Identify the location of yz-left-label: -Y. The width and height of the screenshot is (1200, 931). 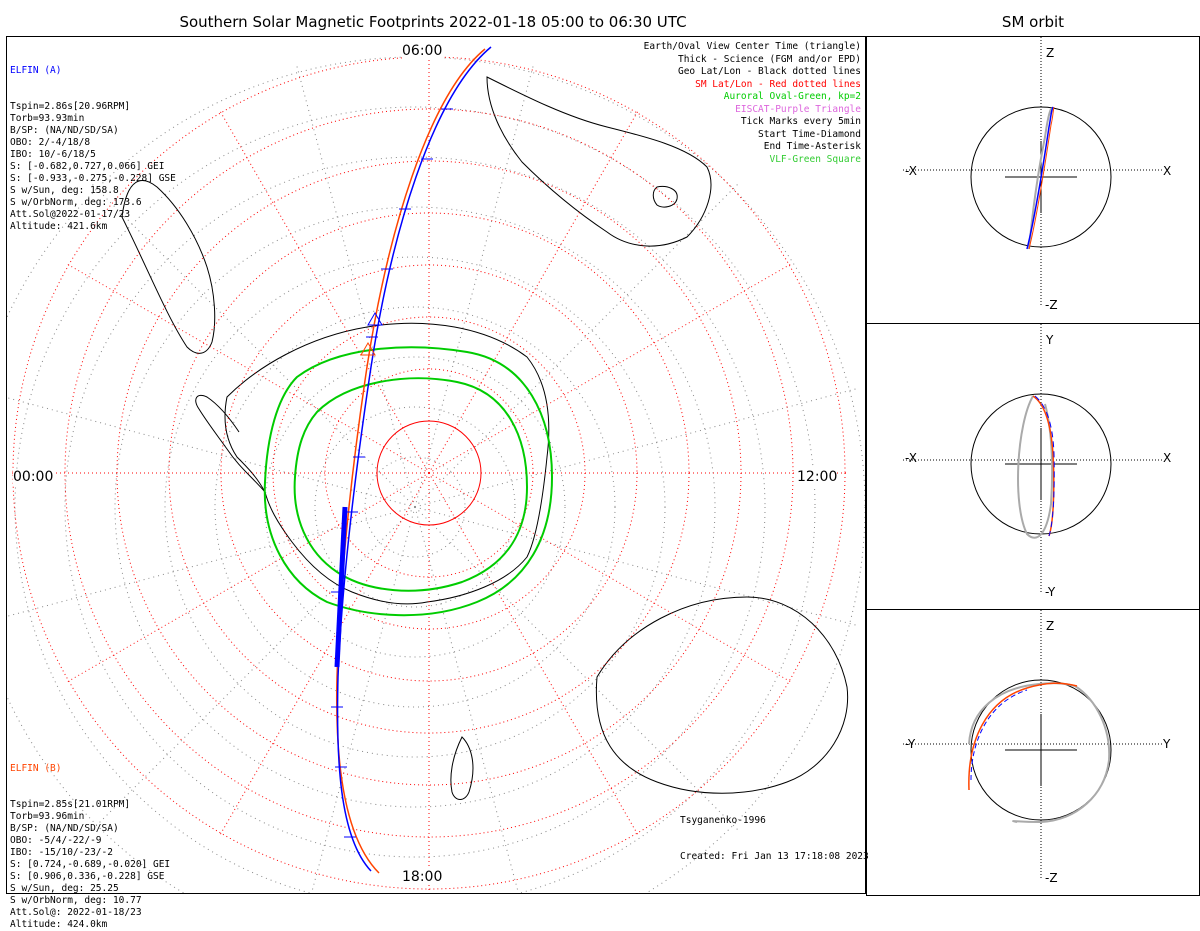
(910, 744).